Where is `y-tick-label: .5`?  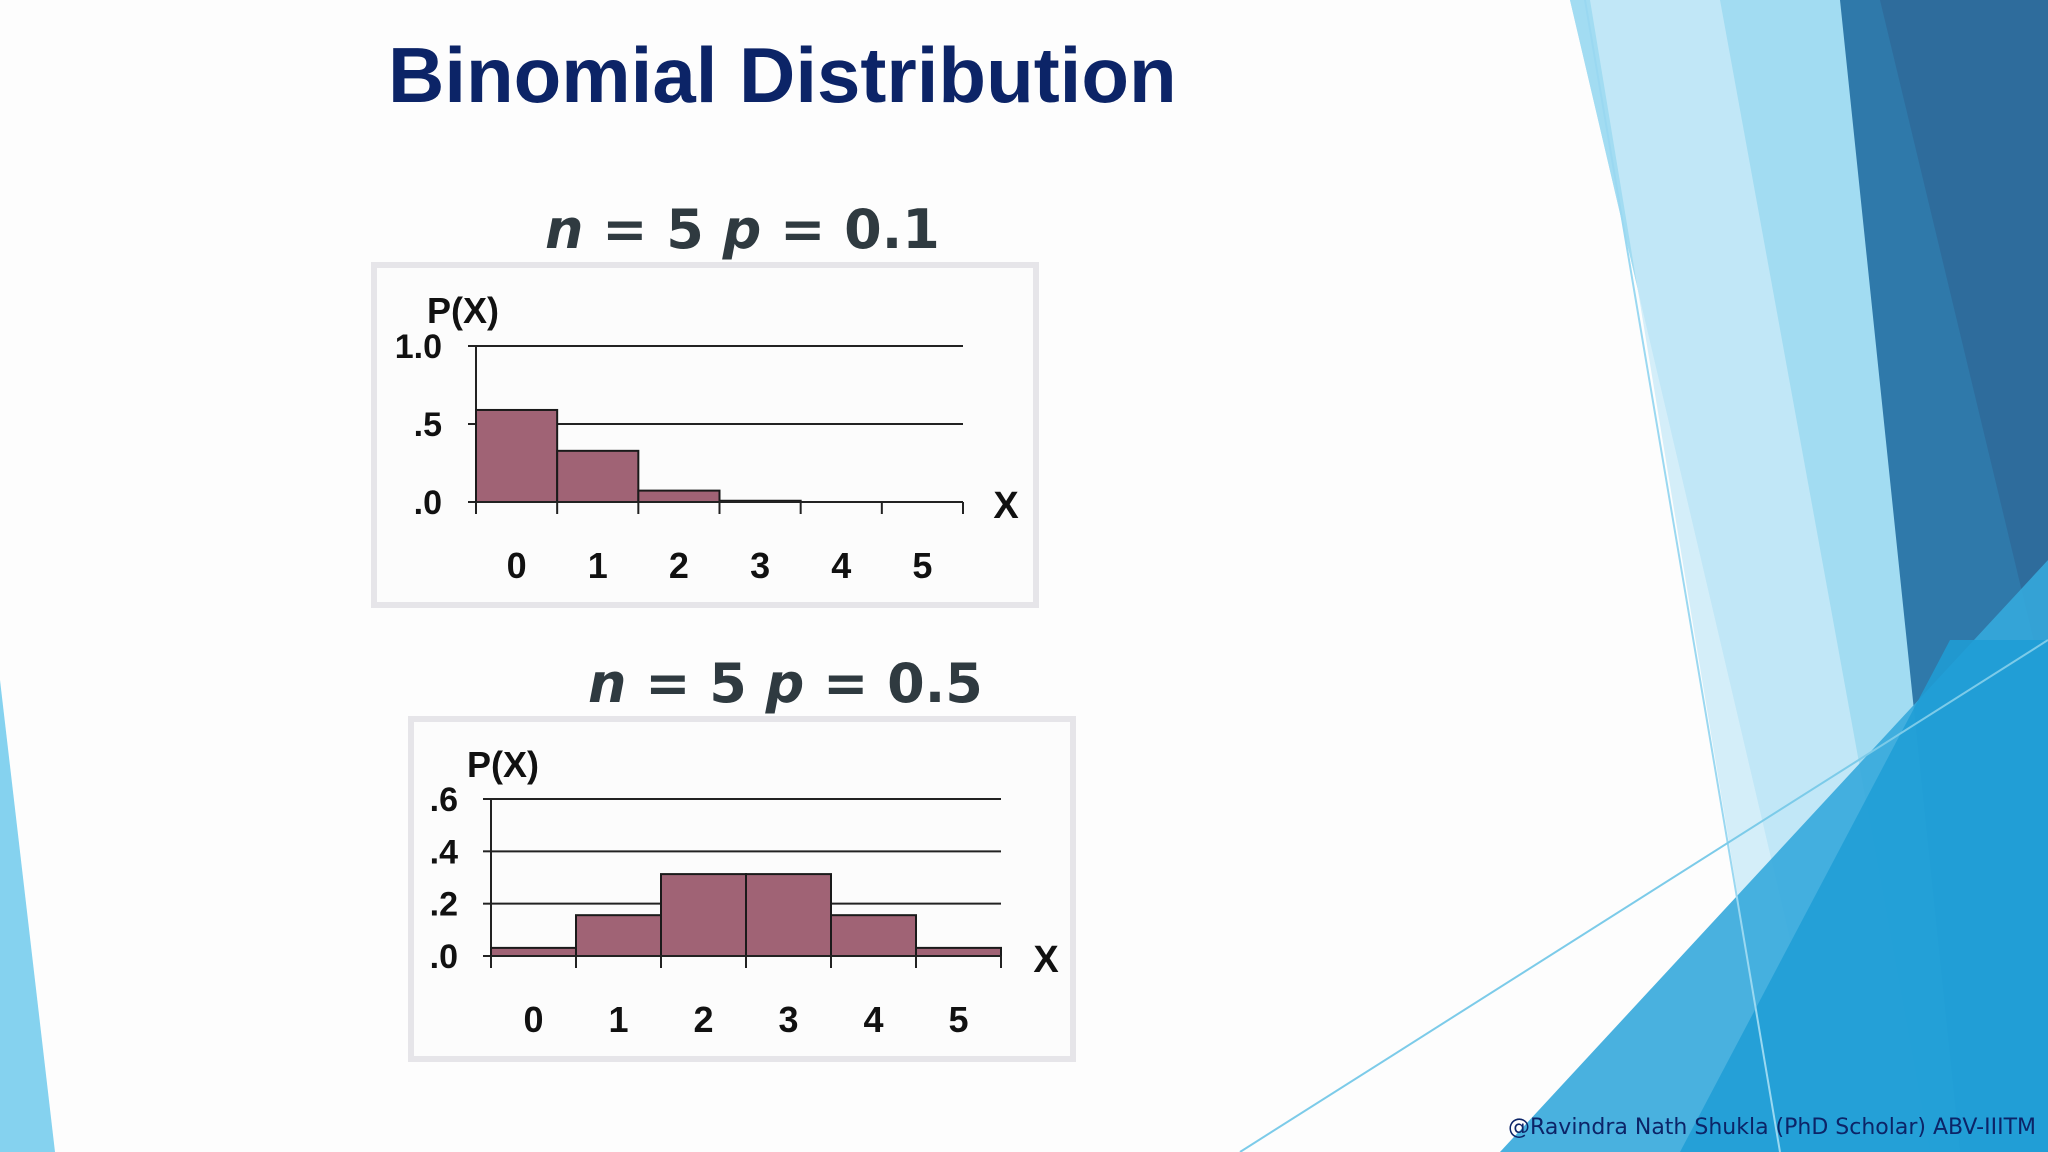
y-tick-label: .5 is located at coordinates (428, 425).